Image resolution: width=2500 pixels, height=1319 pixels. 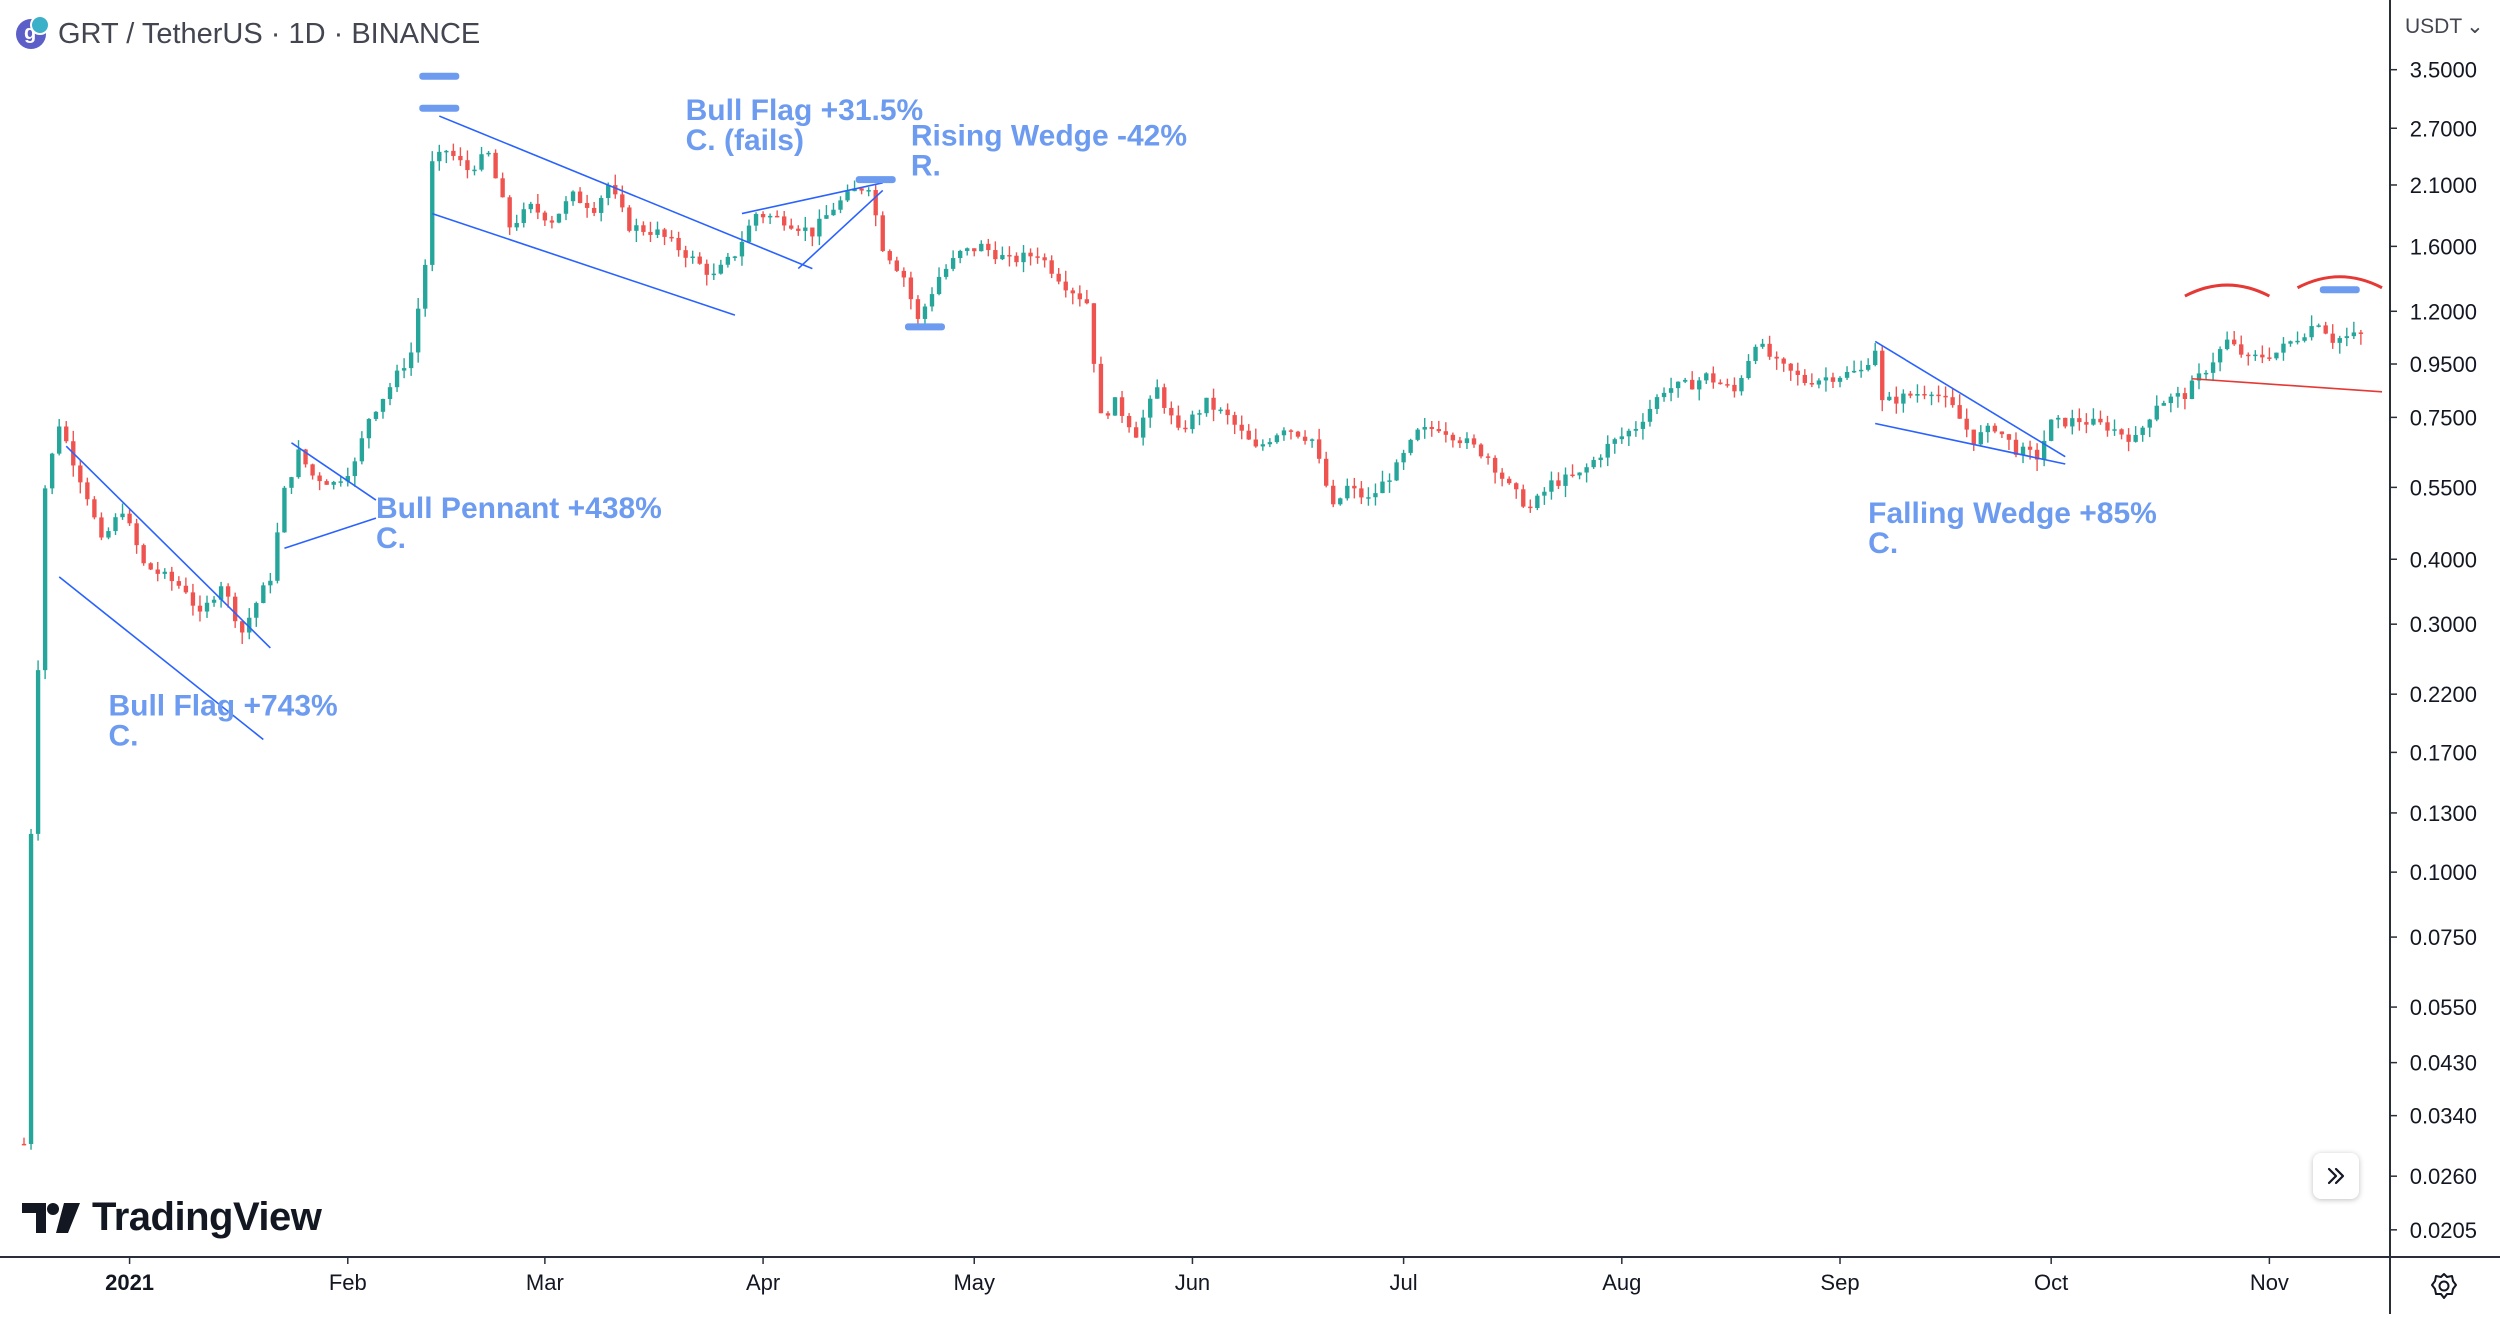 What do you see at coordinates (2336, 1176) in the screenshot?
I see `scroll-to-realtime-button` at bounding box center [2336, 1176].